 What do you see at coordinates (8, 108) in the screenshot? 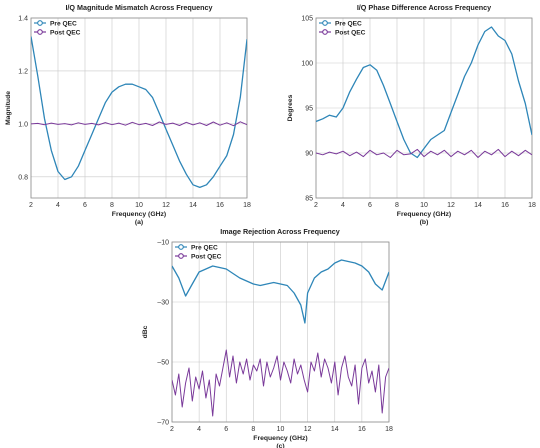
I see `y-axis-label: Magnitude` at bounding box center [8, 108].